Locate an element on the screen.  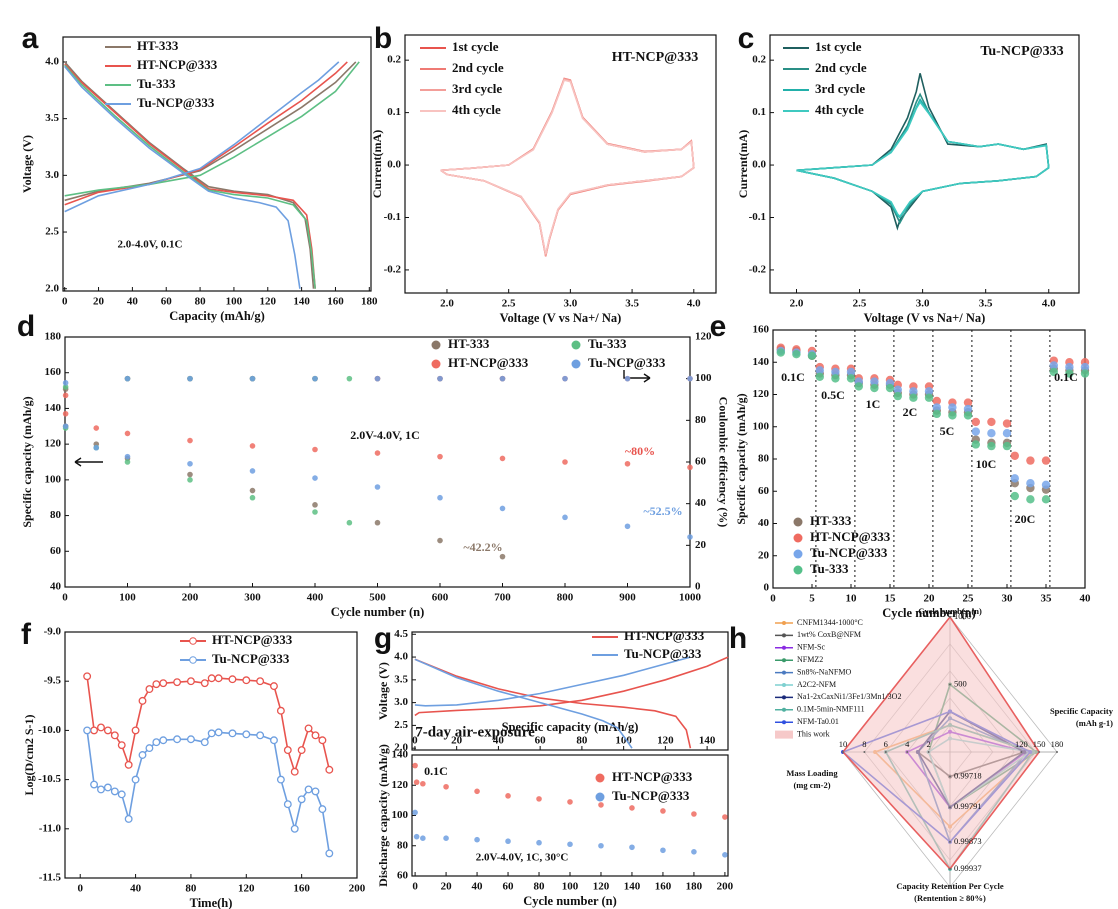
legend-label: 1wt% CoxB@NFM is located at coordinates (829, 634).